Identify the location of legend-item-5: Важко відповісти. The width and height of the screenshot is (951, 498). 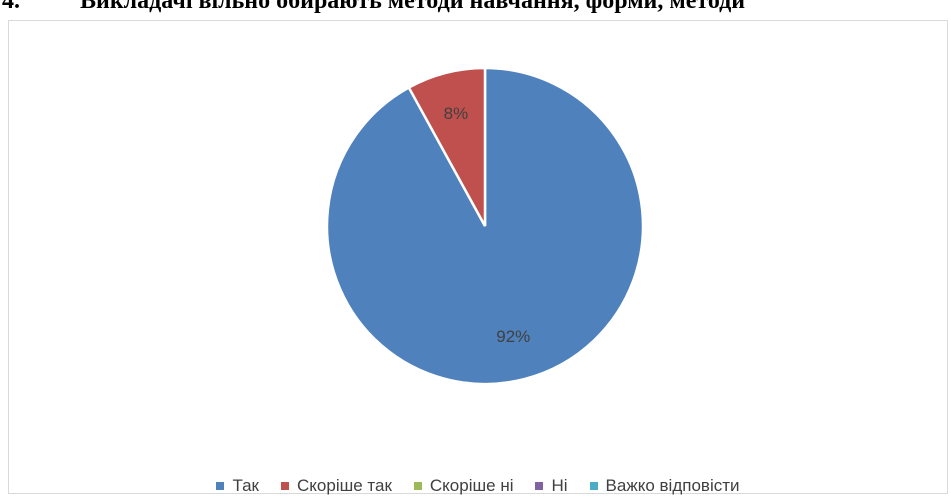
(664, 486).